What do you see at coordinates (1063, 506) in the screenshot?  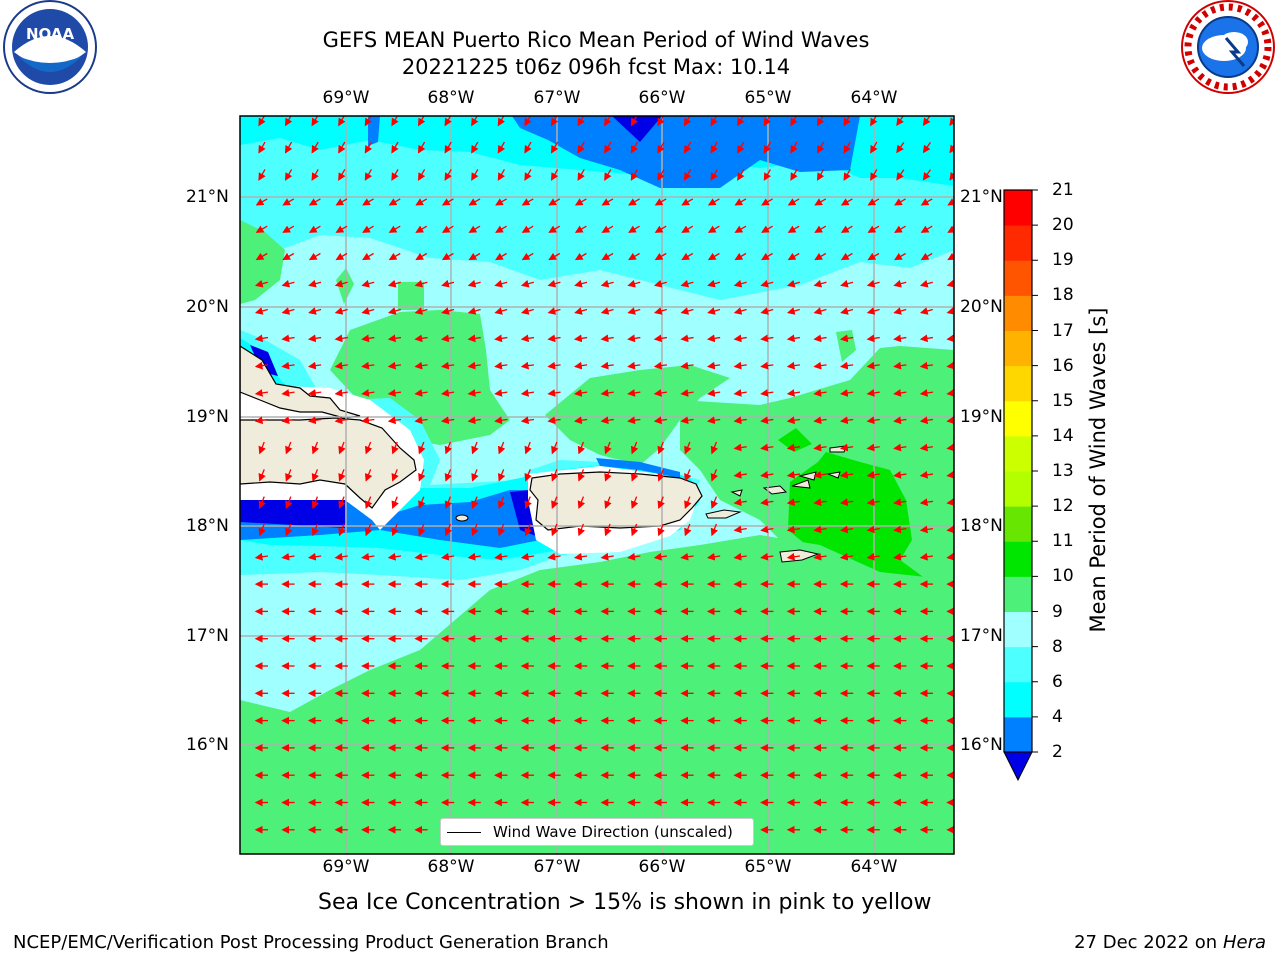 I see `colorbar-tick-label: 12` at bounding box center [1063, 506].